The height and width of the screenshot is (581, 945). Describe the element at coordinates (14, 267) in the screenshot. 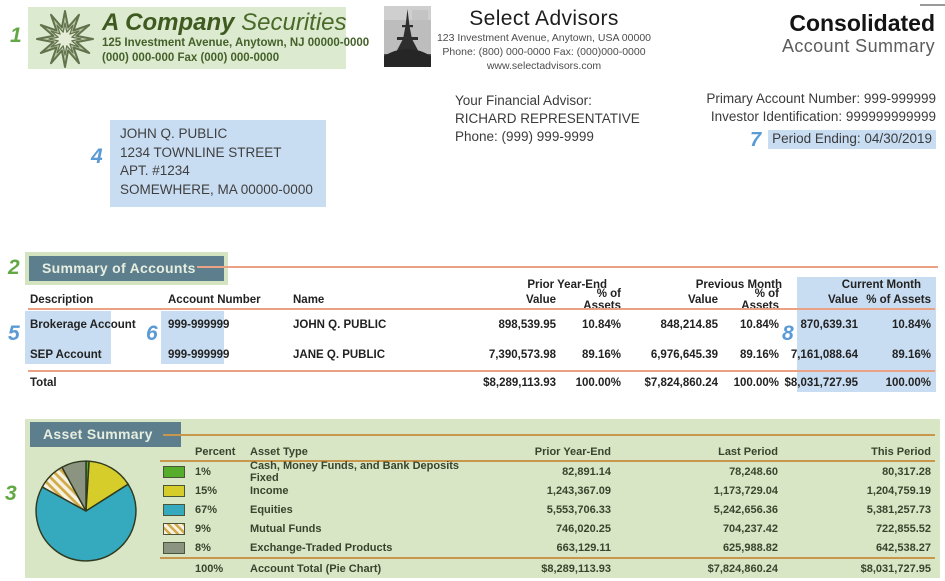

I see `callout-2: 2` at that location.